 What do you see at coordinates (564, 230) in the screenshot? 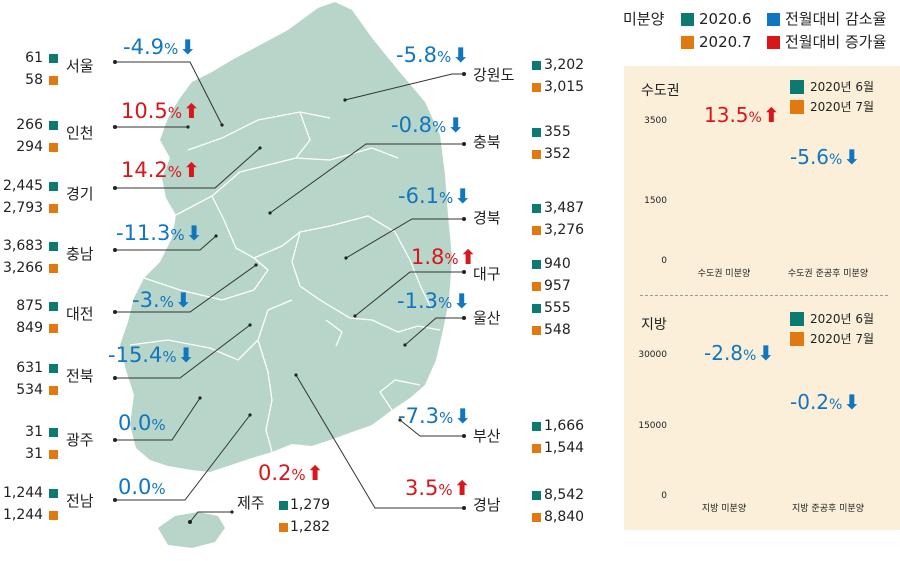
I see `july-value: 3,276` at bounding box center [564, 230].